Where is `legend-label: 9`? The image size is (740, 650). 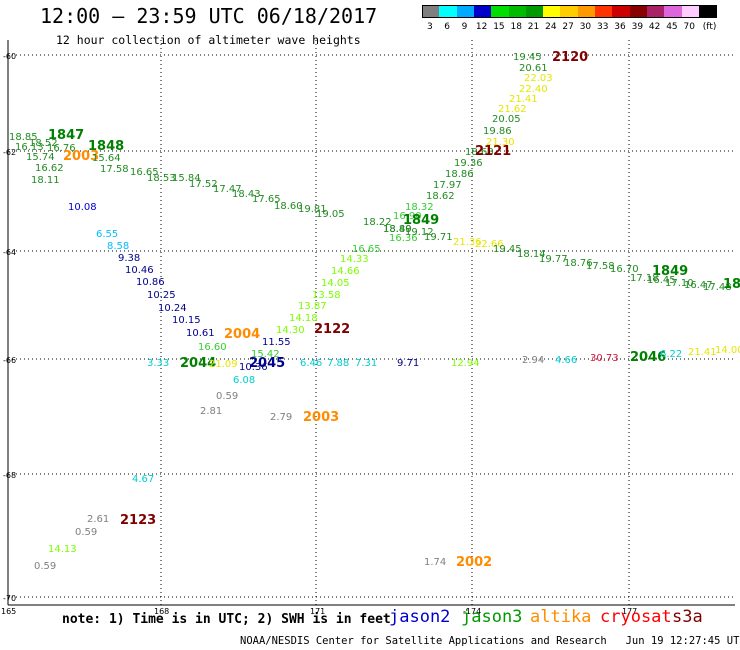
legend-label: 9 is located at coordinates (464, 27).